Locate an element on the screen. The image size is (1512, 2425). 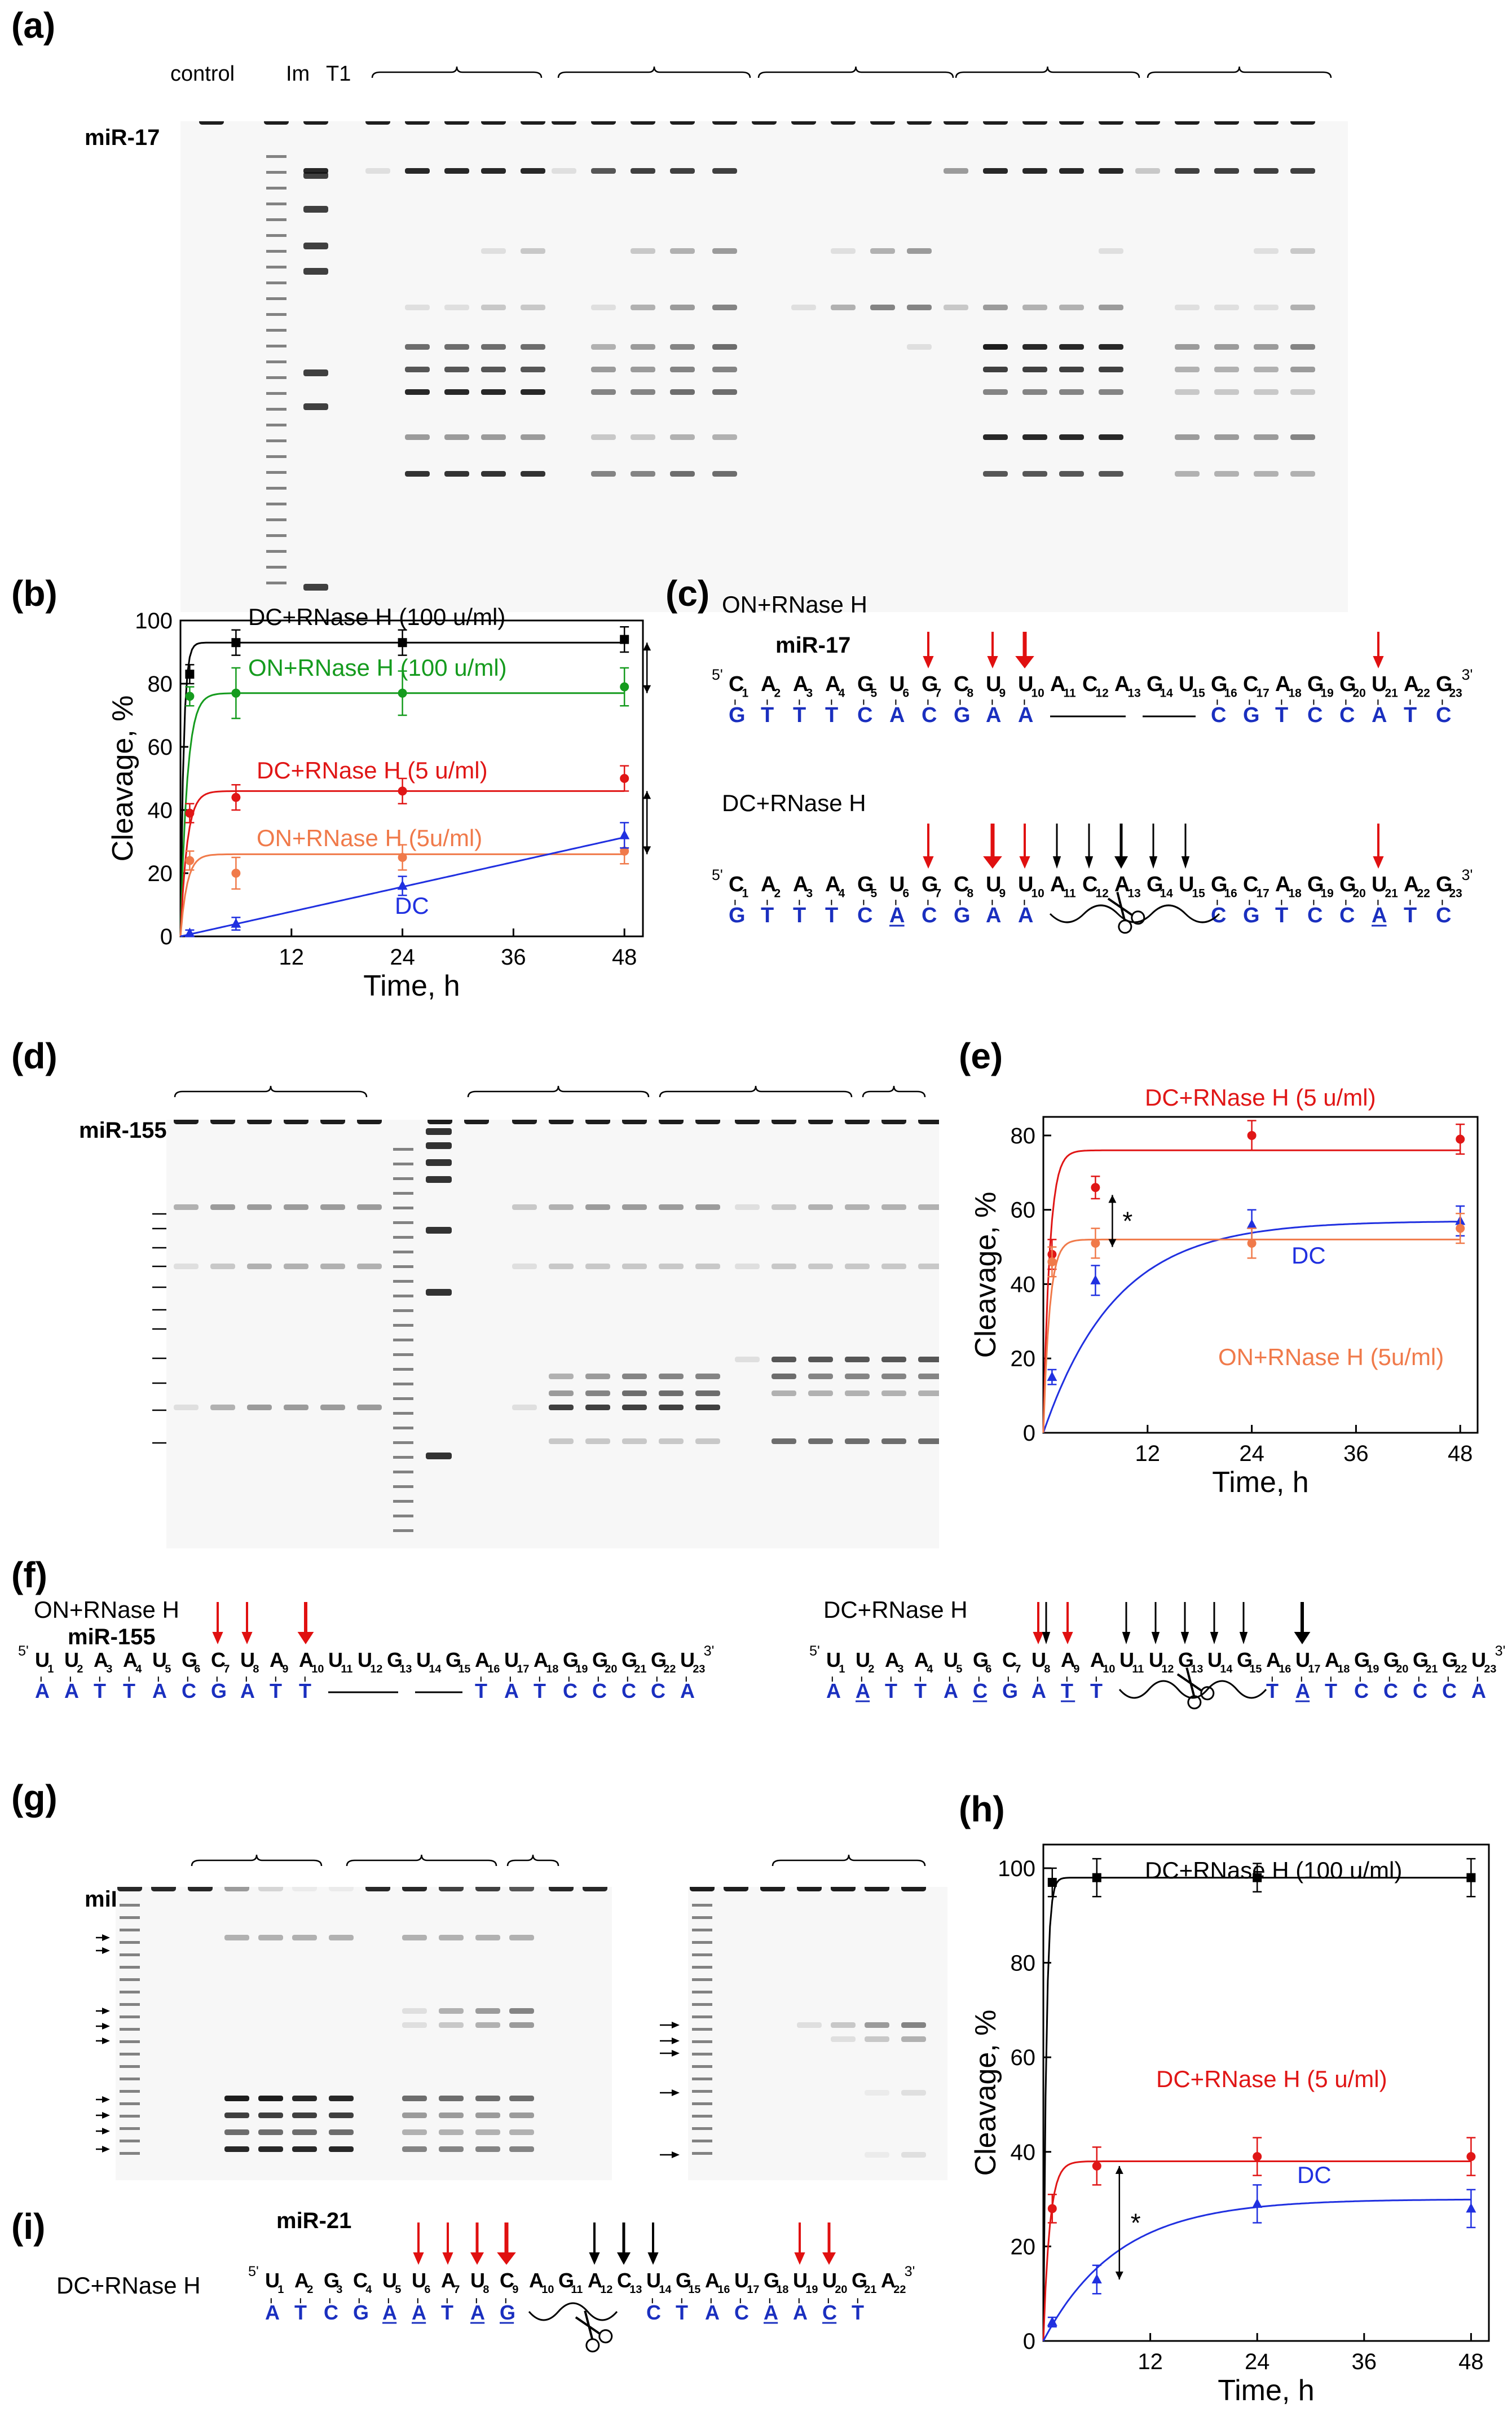
seq-c-dc-rna-nt-10: A is located at coordinates (1058, 884).